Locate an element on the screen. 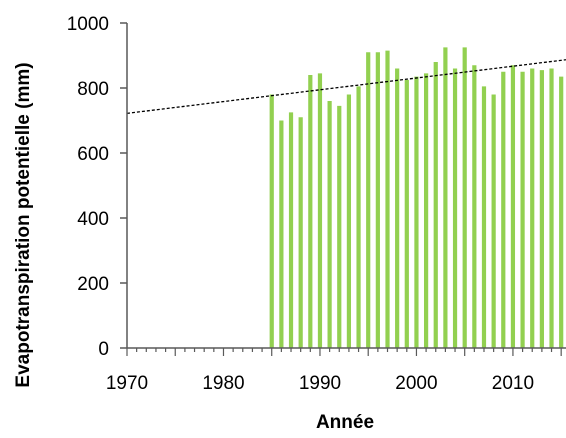  bar-1994 is located at coordinates (358, 217).